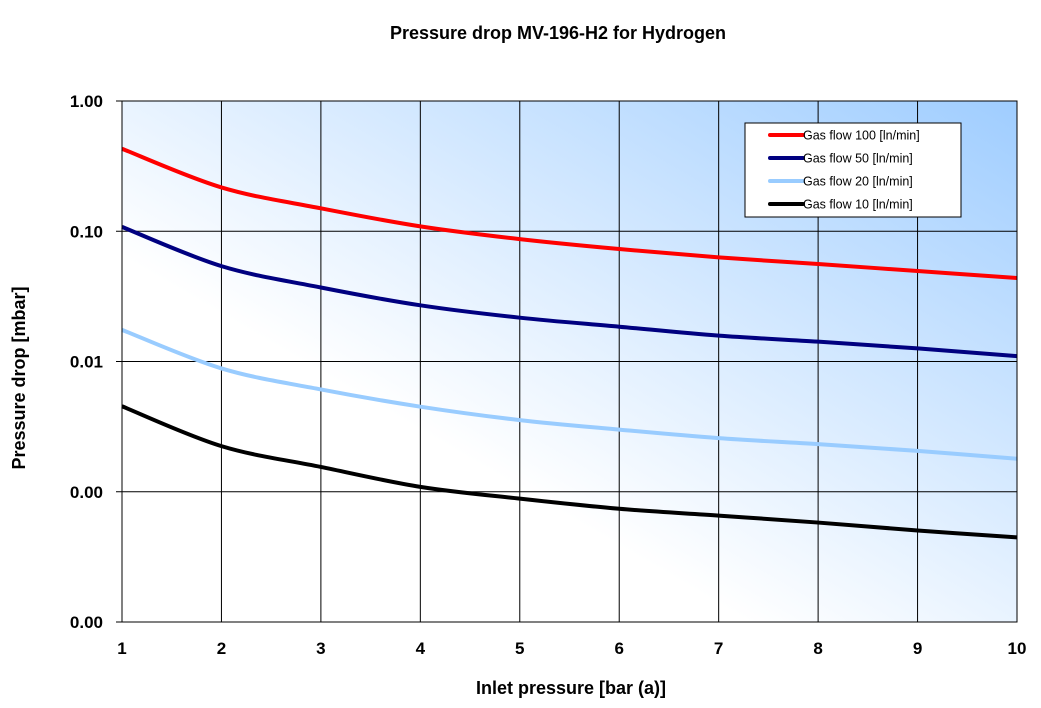 The image size is (1041, 708). What do you see at coordinates (519, 648) in the screenshot?
I see `x-tick-label: 5` at bounding box center [519, 648].